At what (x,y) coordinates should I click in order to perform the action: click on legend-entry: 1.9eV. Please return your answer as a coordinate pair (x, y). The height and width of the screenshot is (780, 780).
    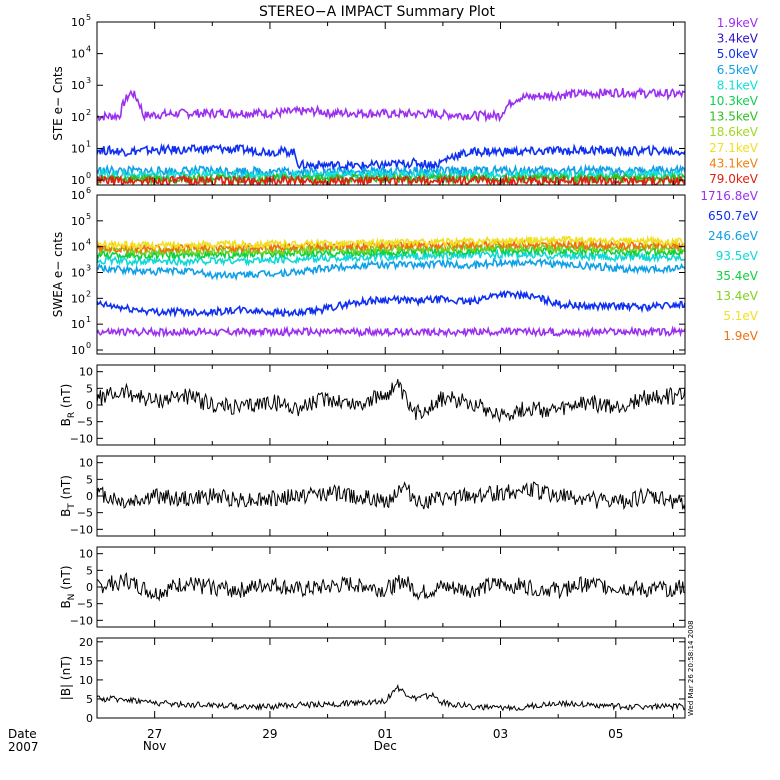
    Looking at the image, I should click on (740, 336).